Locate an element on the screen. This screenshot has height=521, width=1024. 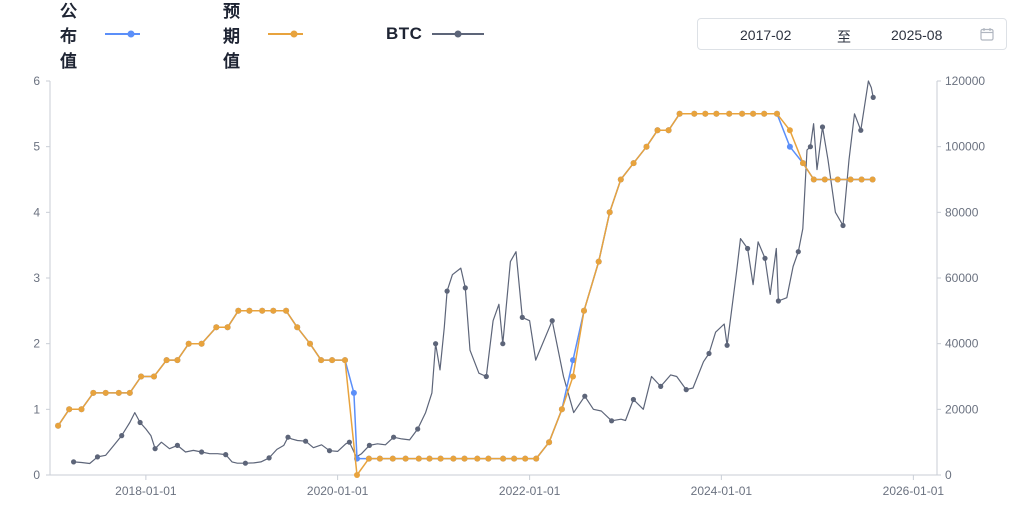
legend-item-expected: 预期值 is located at coordinates (263, 36).